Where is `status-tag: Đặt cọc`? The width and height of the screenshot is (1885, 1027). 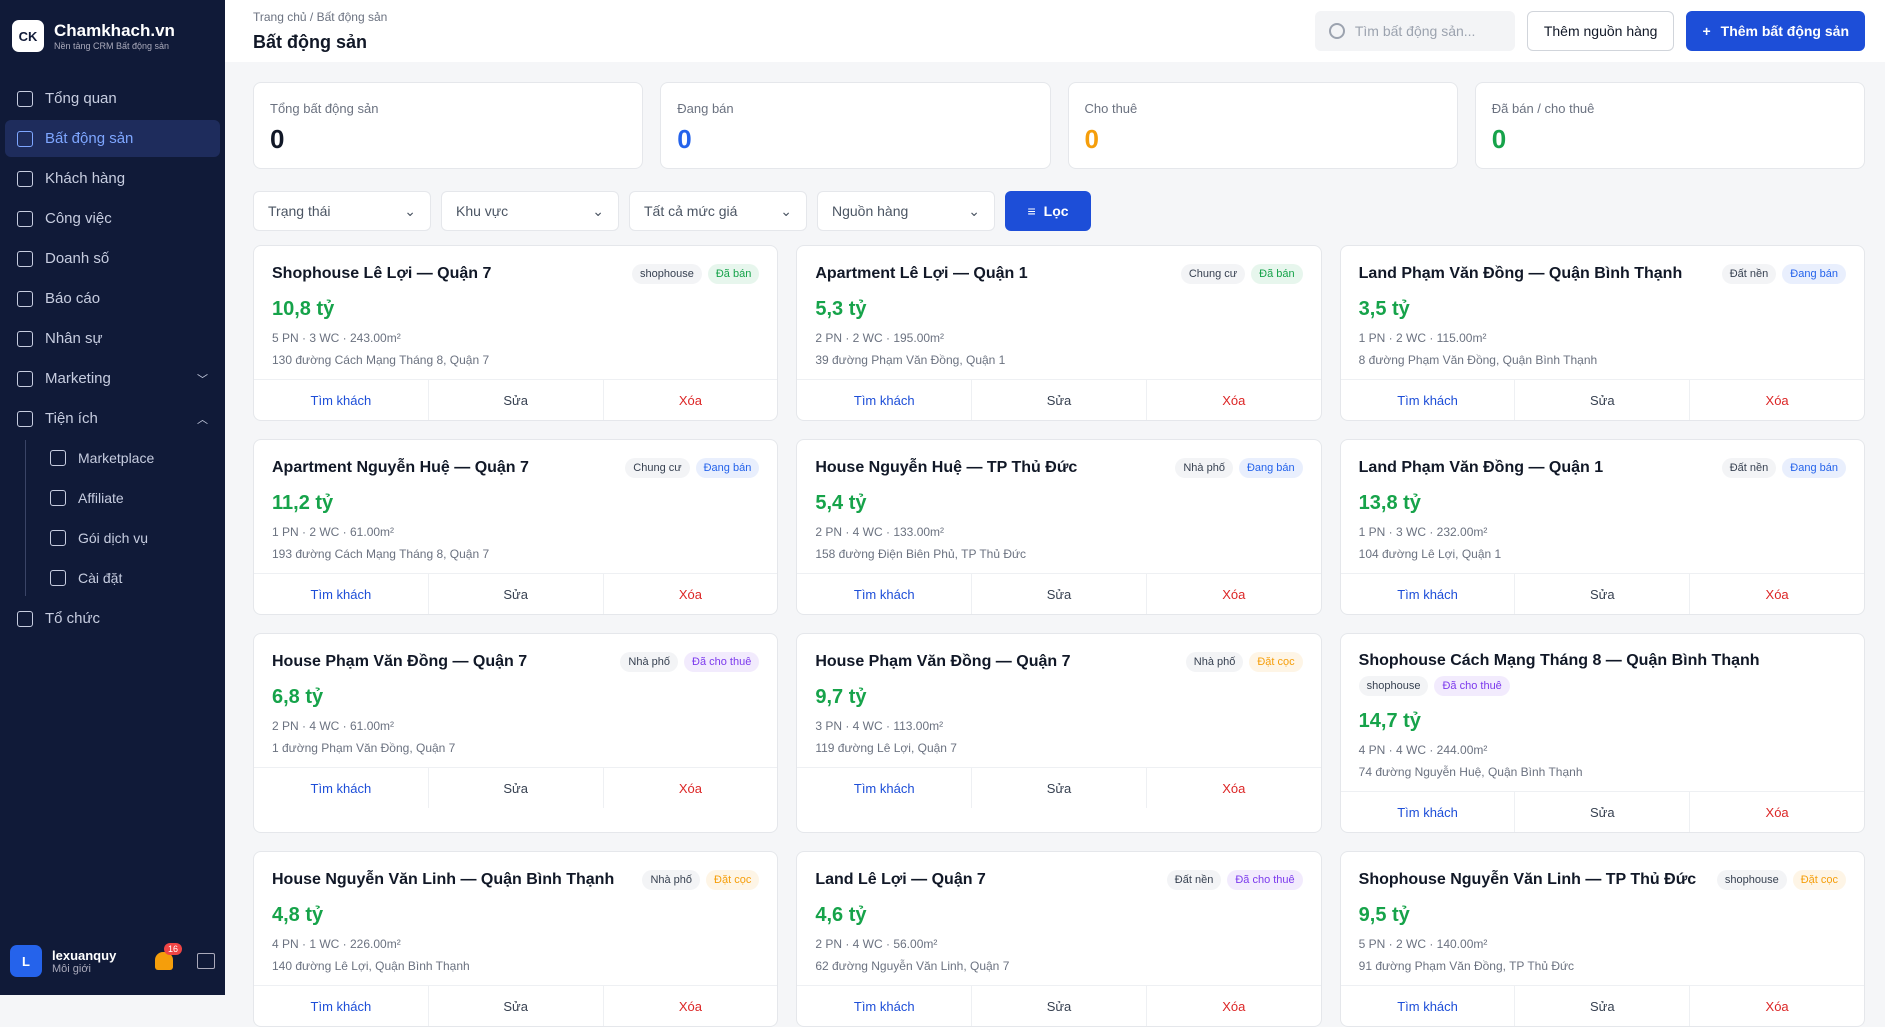
status-tag: Đặt cọc is located at coordinates (1276, 662).